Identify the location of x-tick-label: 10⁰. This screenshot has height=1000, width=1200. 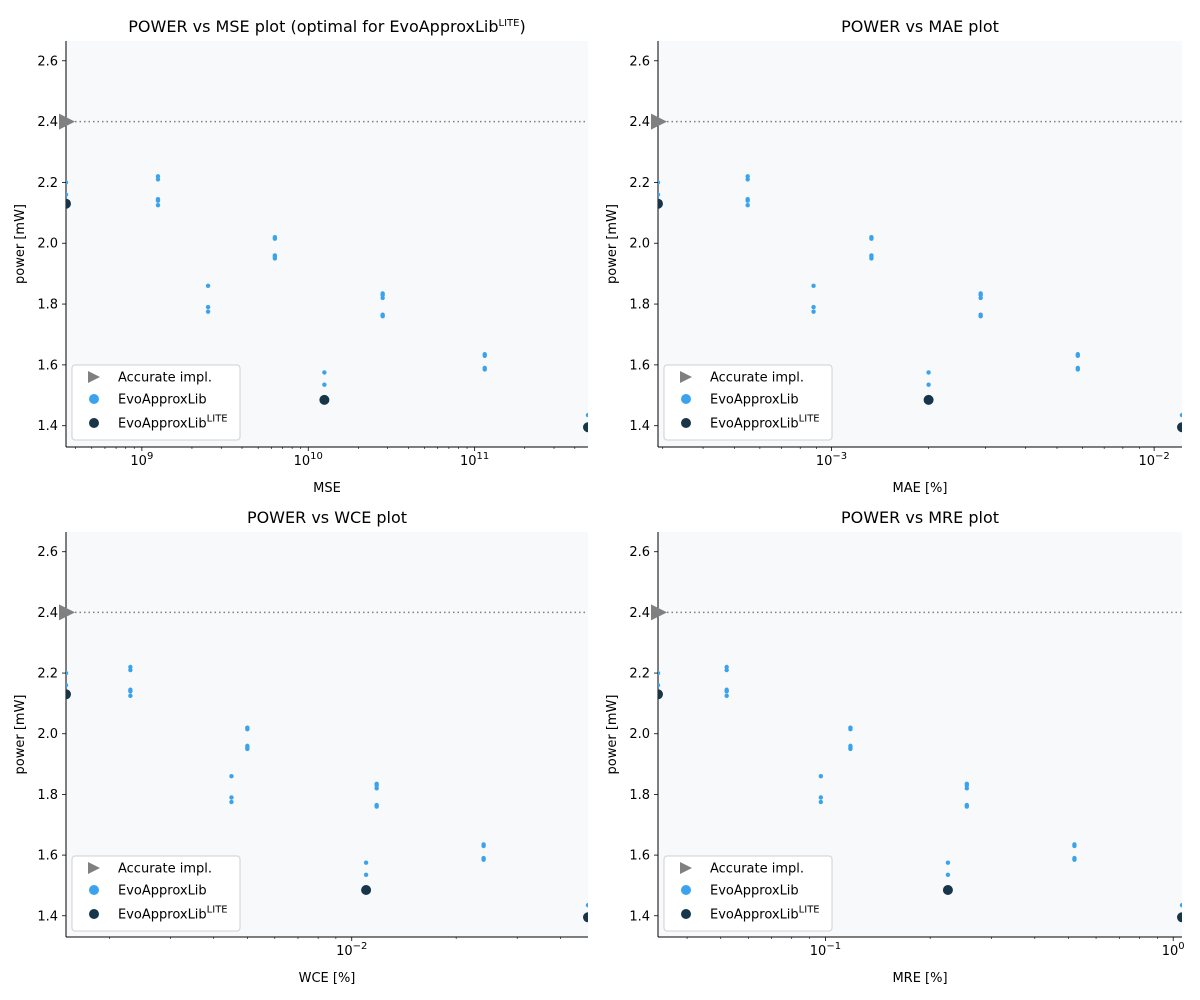
(1173, 950).